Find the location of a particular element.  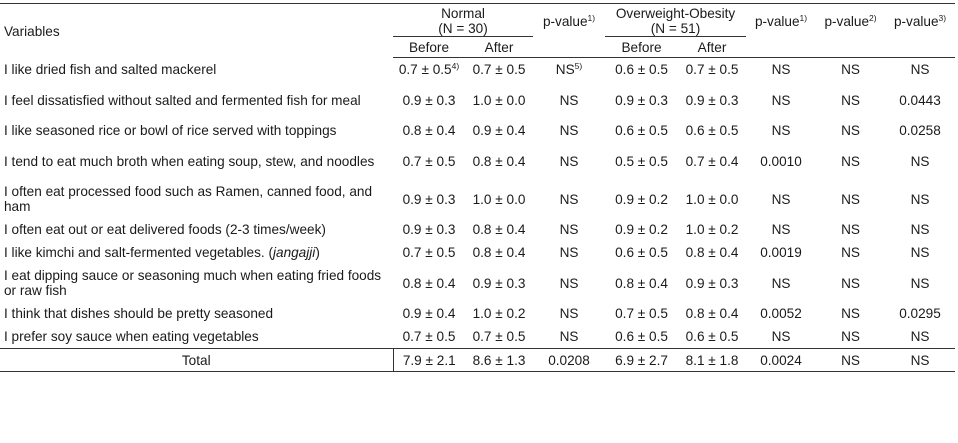

total-pvalue-normal: 0.0208 is located at coordinates (569, 360).